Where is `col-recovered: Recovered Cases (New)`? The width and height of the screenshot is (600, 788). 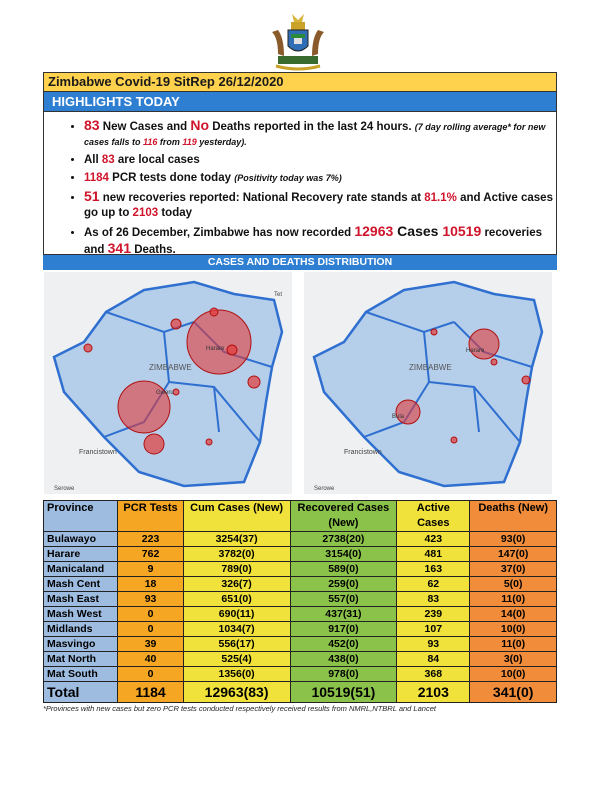 col-recovered: Recovered Cases (New) is located at coordinates (343, 516).